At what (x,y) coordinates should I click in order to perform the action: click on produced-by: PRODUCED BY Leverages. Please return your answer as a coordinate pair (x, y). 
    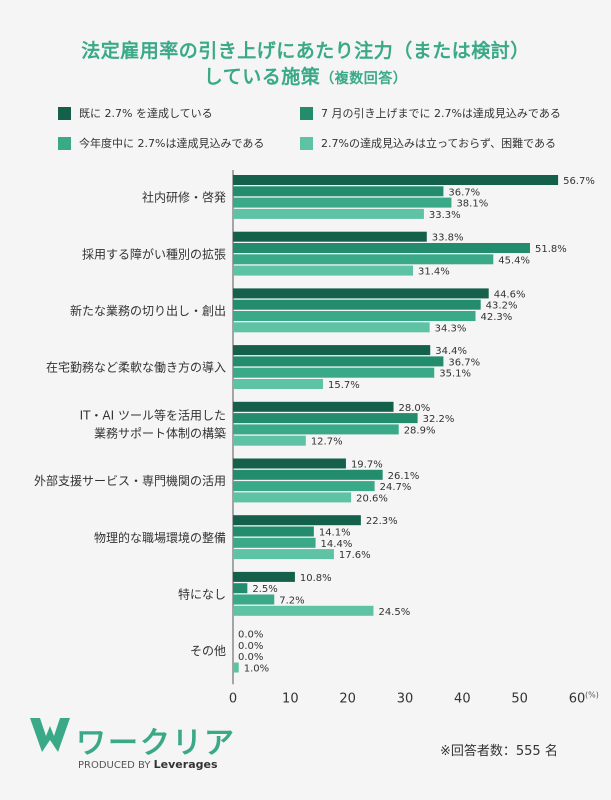
    Looking at the image, I should click on (148, 764).